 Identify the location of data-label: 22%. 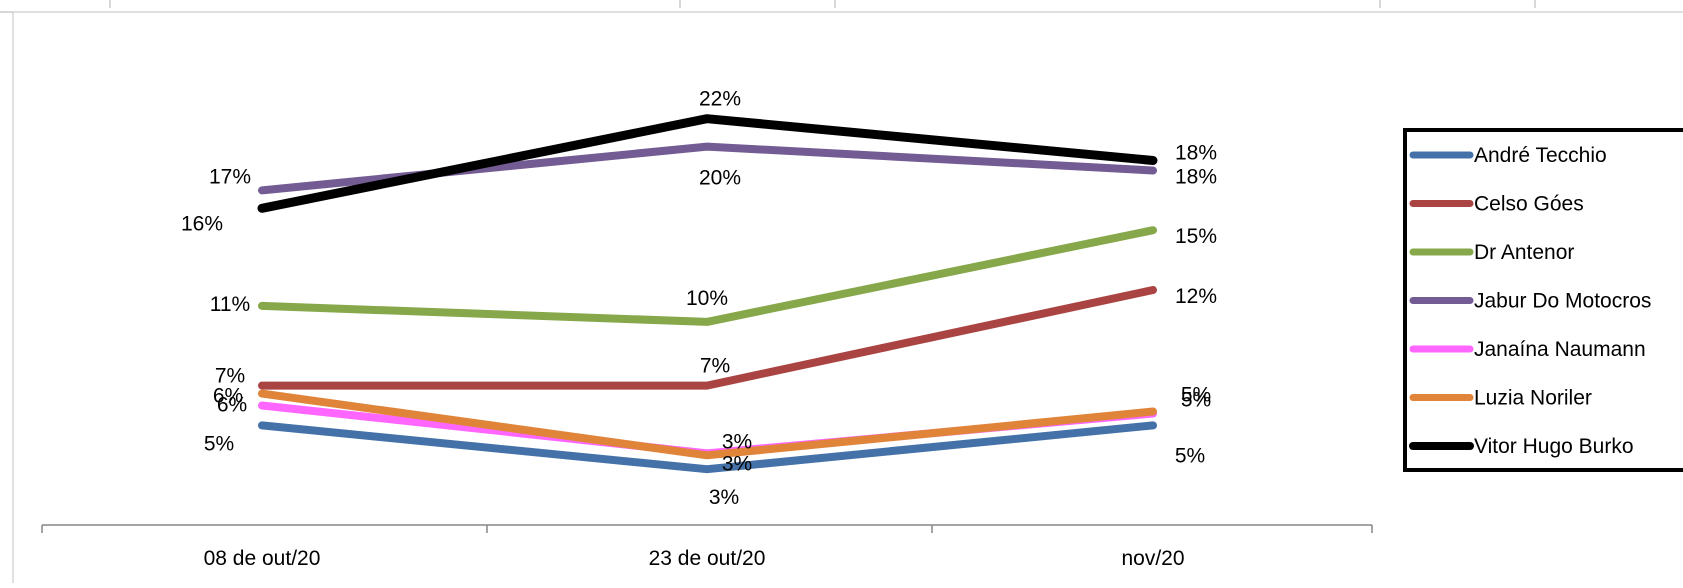
(720, 99).